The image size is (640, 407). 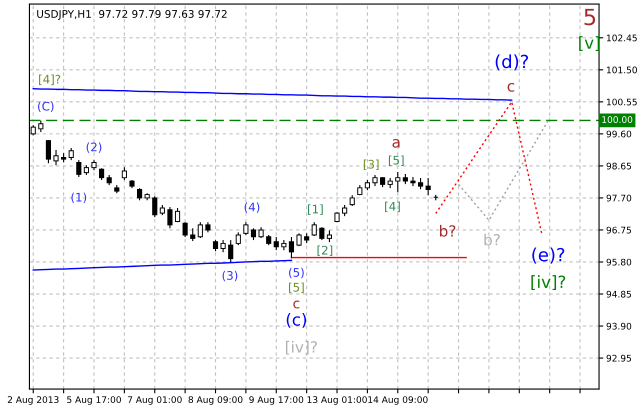 What do you see at coordinates (132, 15) in the screenshot?
I see `text: USDJPY,H1 97.72 97.79 97.63 97.72` at bounding box center [132, 15].